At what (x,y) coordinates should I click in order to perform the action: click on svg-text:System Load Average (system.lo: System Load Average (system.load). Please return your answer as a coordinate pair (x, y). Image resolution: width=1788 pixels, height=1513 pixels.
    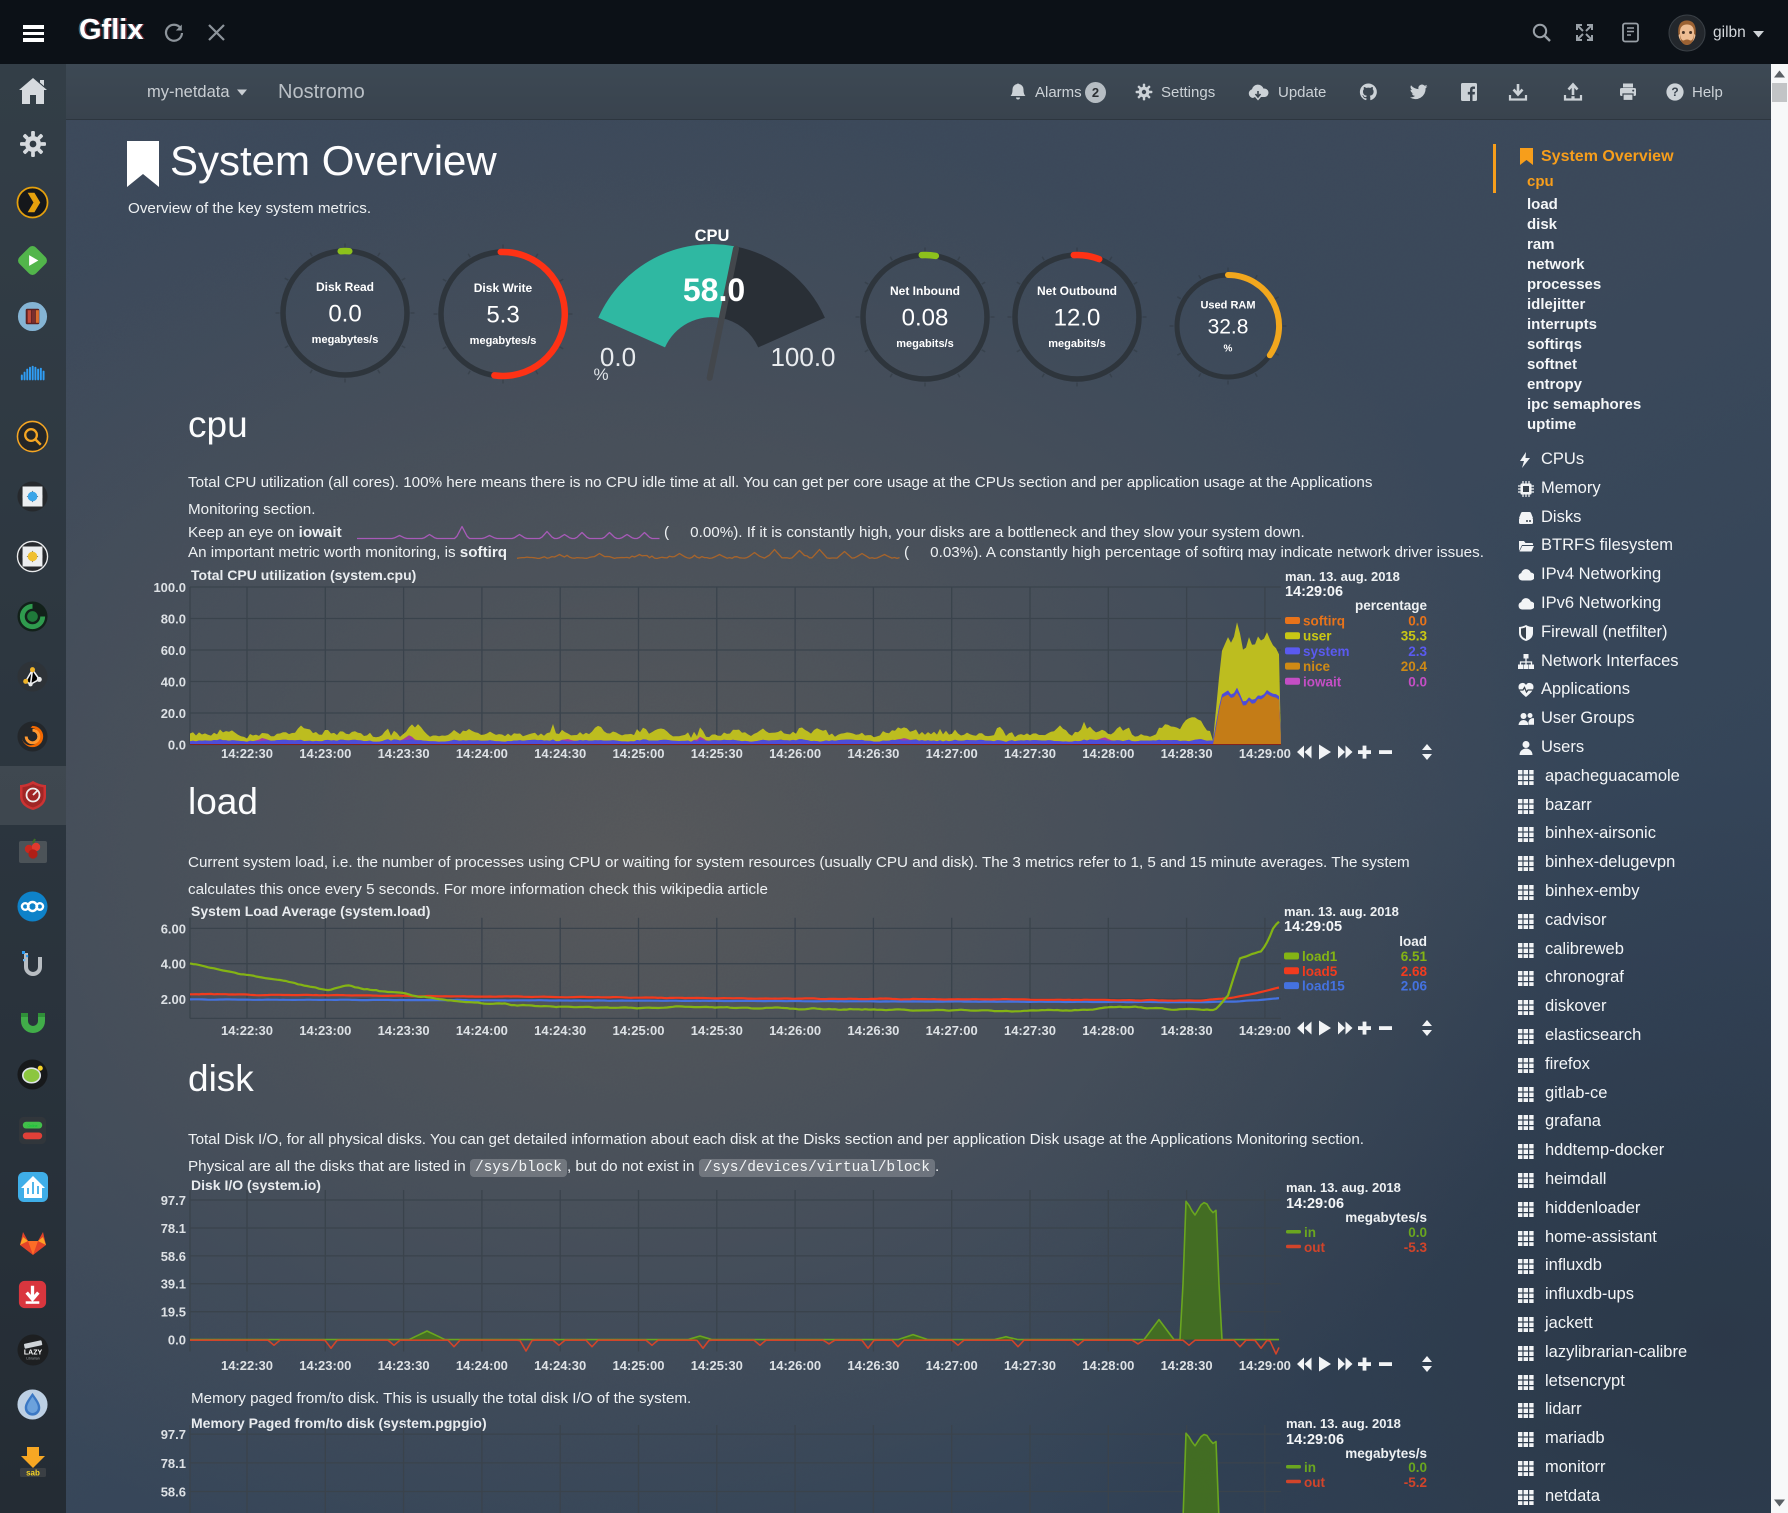
    Looking at the image, I should click on (310, 911).